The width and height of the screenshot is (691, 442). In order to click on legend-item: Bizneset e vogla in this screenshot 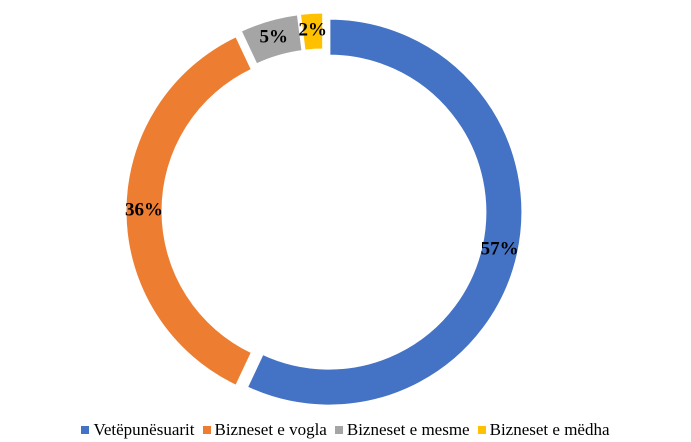, I will do `click(264, 430)`.